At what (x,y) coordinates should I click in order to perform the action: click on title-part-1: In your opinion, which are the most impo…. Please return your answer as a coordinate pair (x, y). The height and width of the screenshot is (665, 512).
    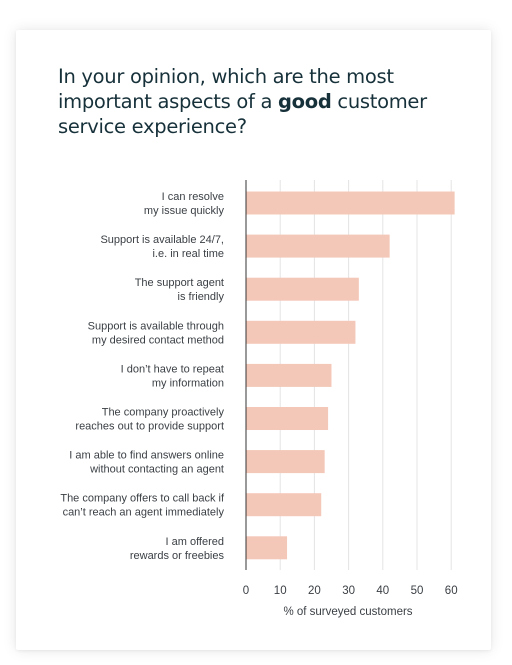
    Looking at the image, I should click on (226, 89).